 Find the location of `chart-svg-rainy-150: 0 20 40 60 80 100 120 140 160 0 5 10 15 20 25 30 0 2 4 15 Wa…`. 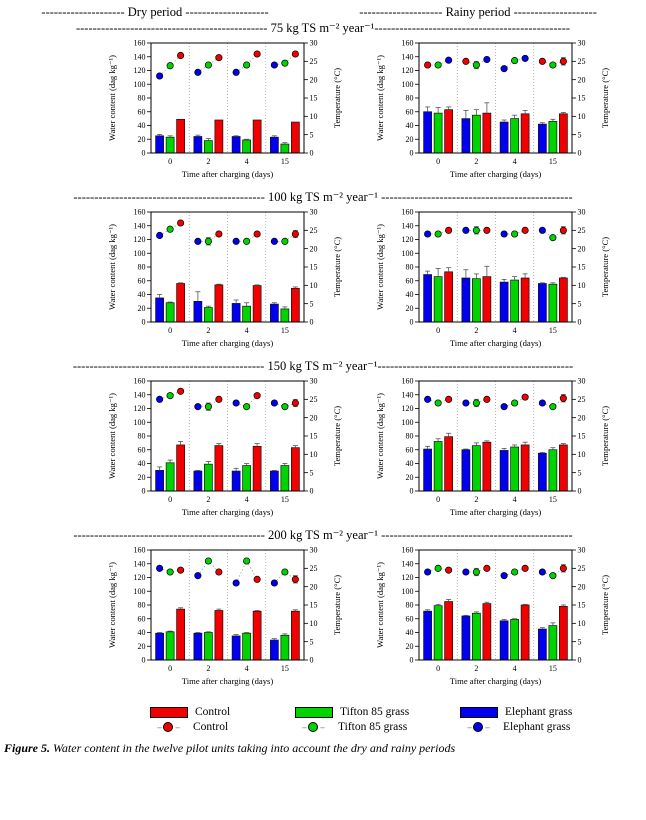

chart-svg-rainy-150: 0 20 40 60 80 100 120 140 160 0 5 10 15 20 25 30 0 2 4 15 Wa… is located at coordinates (492, 447).